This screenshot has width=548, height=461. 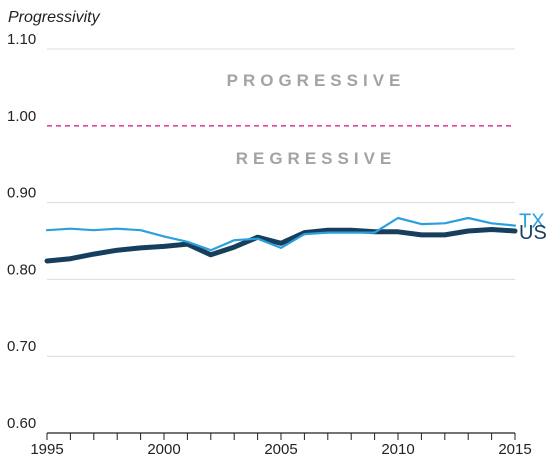 What do you see at coordinates (21, 39) in the screenshot?
I see `y-tick-label-1.10: 1.10` at bounding box center [21, 39].